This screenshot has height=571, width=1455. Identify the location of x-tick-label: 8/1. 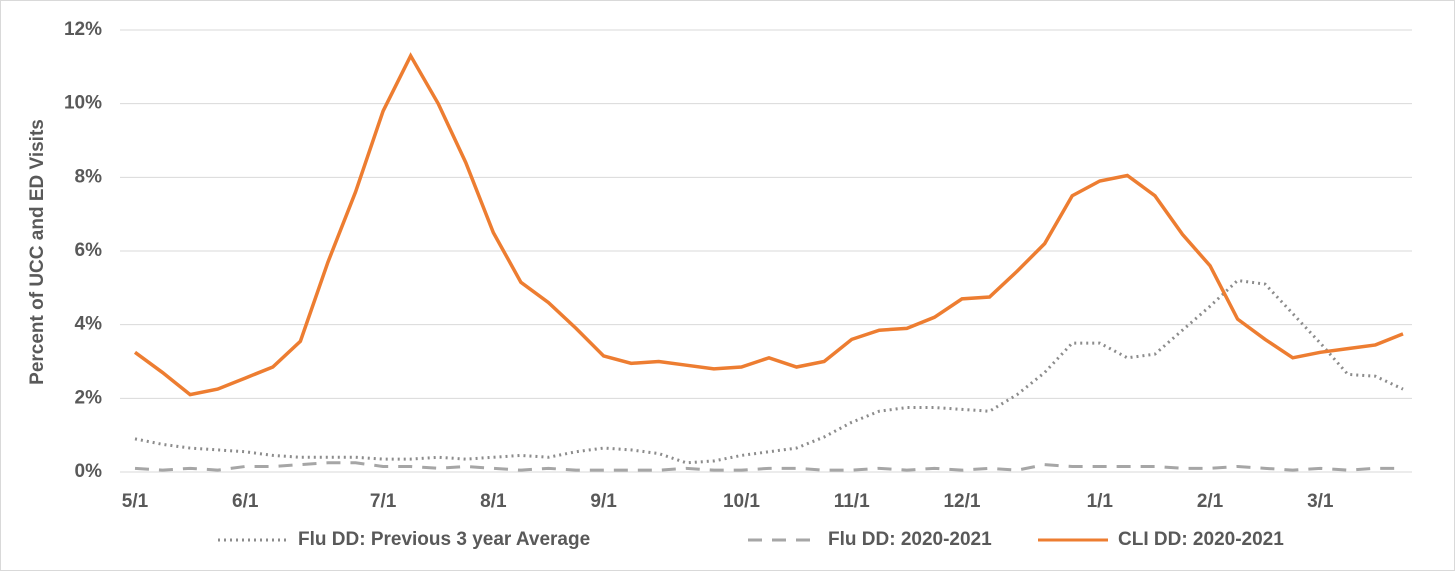
(493, 501).